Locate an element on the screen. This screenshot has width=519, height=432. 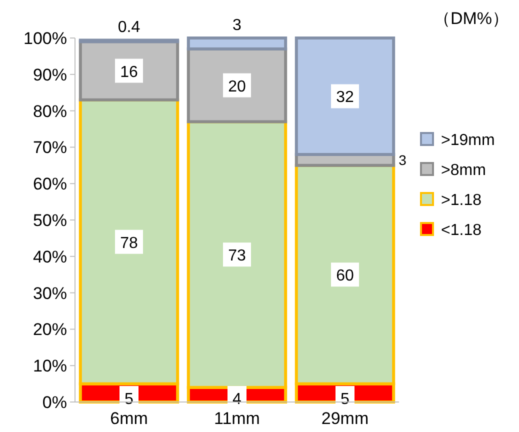
data-label: 73 is located at coordinates (237, 256).